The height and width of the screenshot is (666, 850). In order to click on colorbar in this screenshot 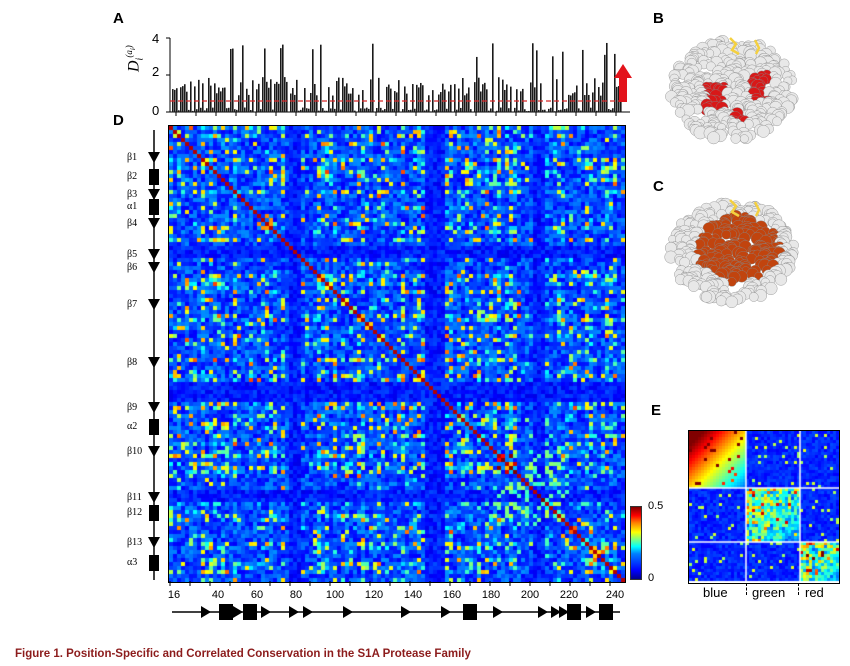, I will do `click(636, 543)`.